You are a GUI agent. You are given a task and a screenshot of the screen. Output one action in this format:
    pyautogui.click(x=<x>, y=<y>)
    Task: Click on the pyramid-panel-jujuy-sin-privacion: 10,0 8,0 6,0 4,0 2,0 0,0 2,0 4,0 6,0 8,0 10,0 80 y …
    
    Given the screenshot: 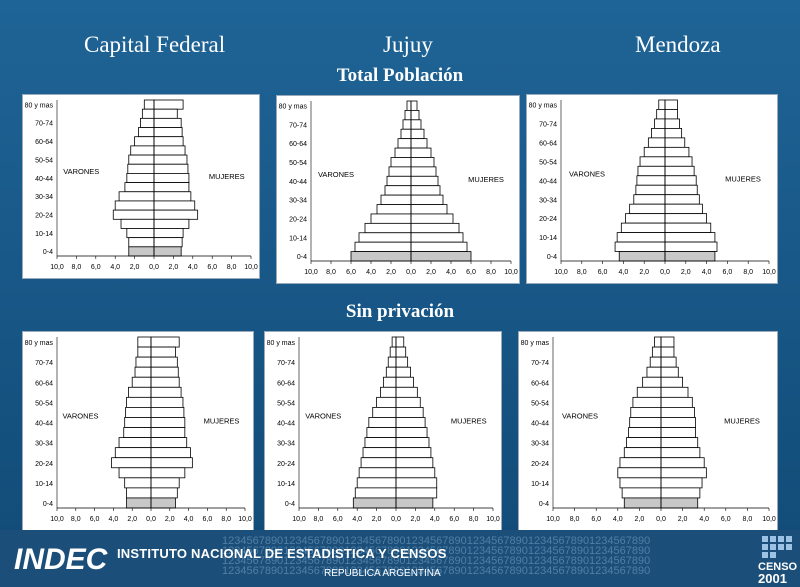 What is the action you would take?
    pyautogui.click(x=383, y=431)
    